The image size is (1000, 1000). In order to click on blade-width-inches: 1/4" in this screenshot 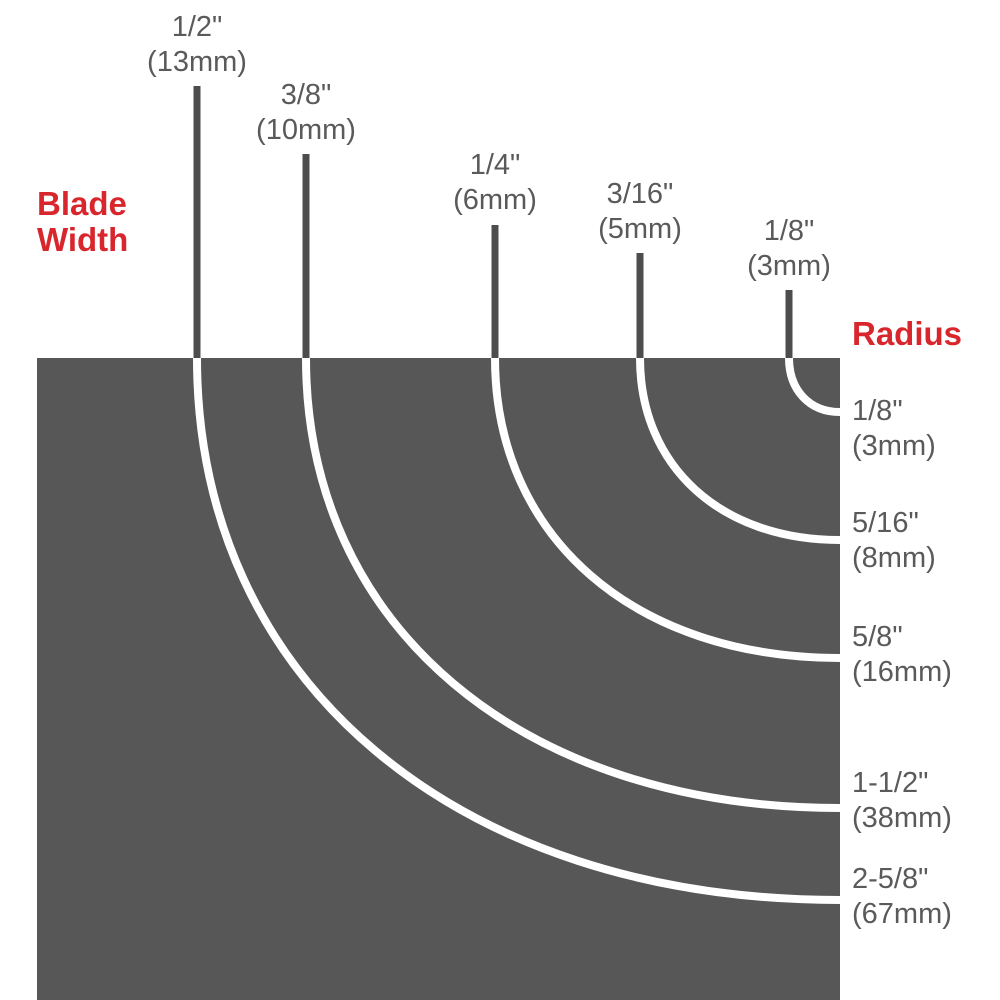, I will do `click(495, 165)`.